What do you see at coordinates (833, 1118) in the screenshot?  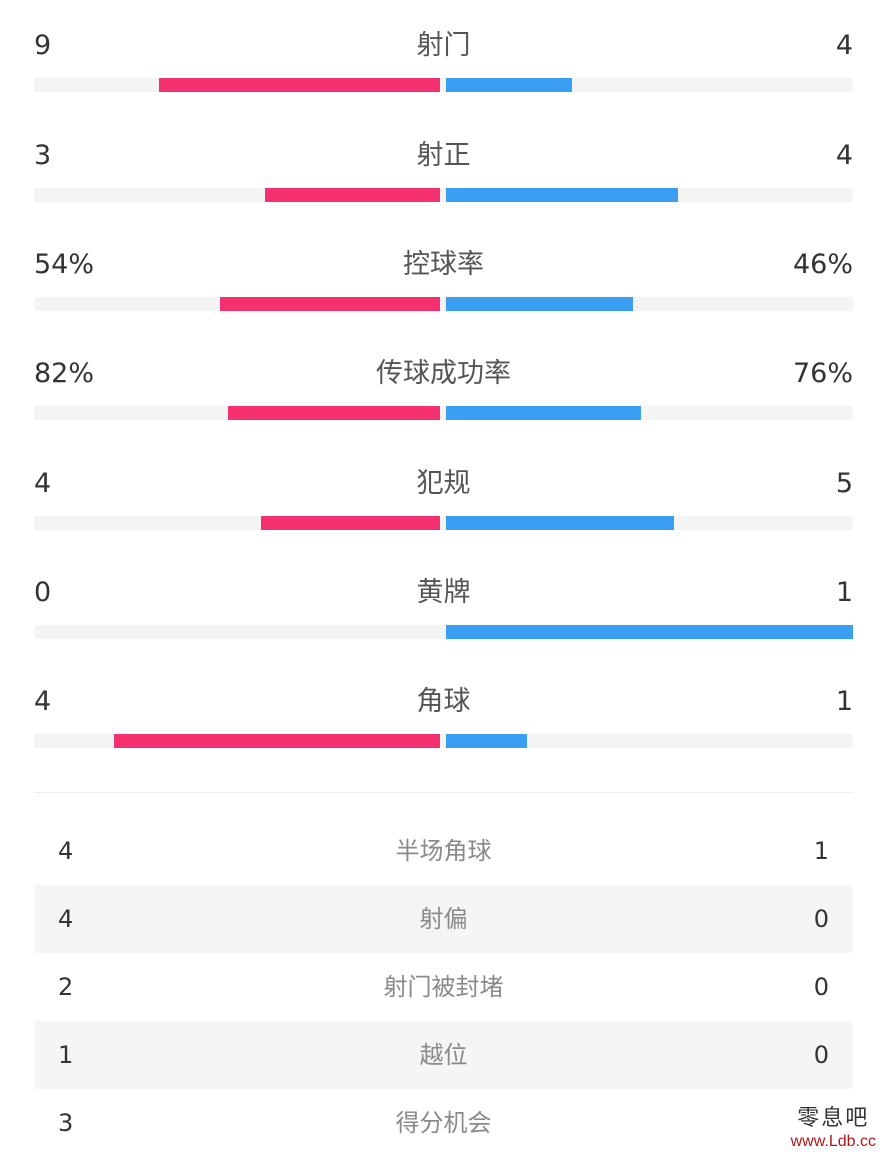 I see `watermark-text: 零息吧` at bounding box center [833, 1118].